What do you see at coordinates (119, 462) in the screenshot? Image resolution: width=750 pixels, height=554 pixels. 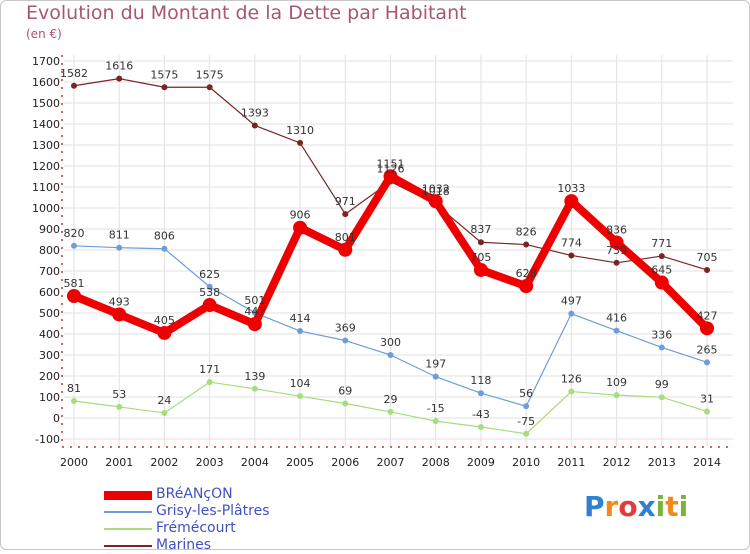 I see `x-tick-label: 2001` at bounding box center [119, 462].